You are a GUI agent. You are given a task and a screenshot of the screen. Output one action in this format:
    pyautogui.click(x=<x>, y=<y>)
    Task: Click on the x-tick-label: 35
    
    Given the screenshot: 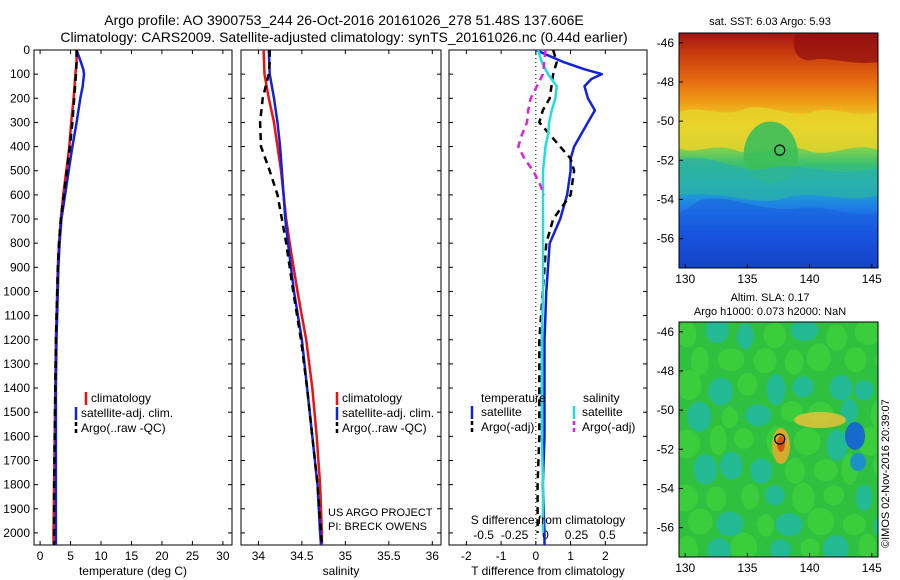 What is the action you would take?
    pyautogui.click(x=346, y=556)
    